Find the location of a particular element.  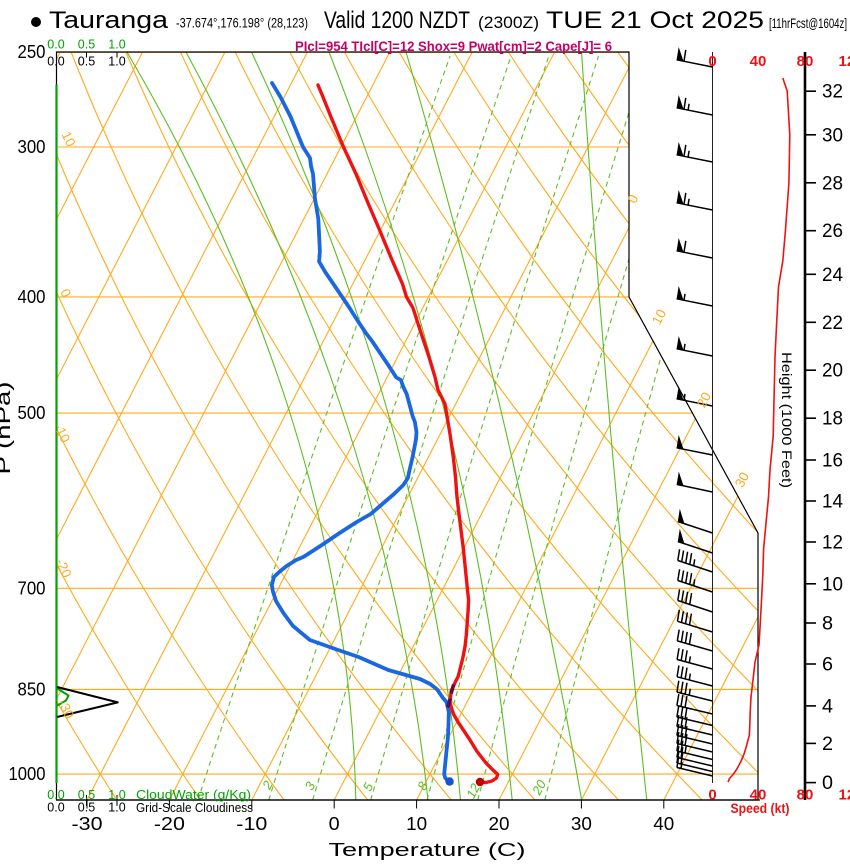

svg-text: Valid 1200 NZDT is located at coordinates (397, 20).